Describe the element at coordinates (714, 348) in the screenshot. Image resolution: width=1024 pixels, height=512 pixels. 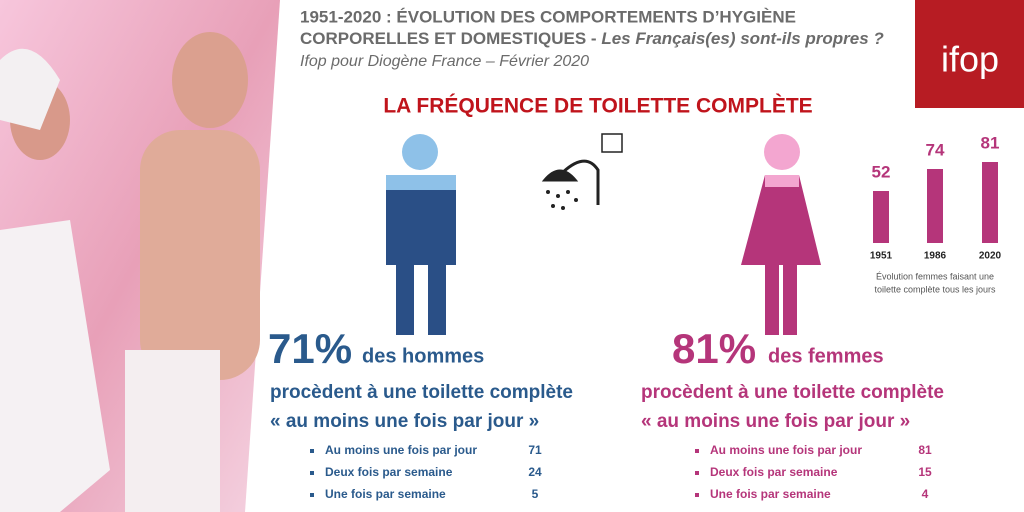
I see `women-percent: 81%` at that location.